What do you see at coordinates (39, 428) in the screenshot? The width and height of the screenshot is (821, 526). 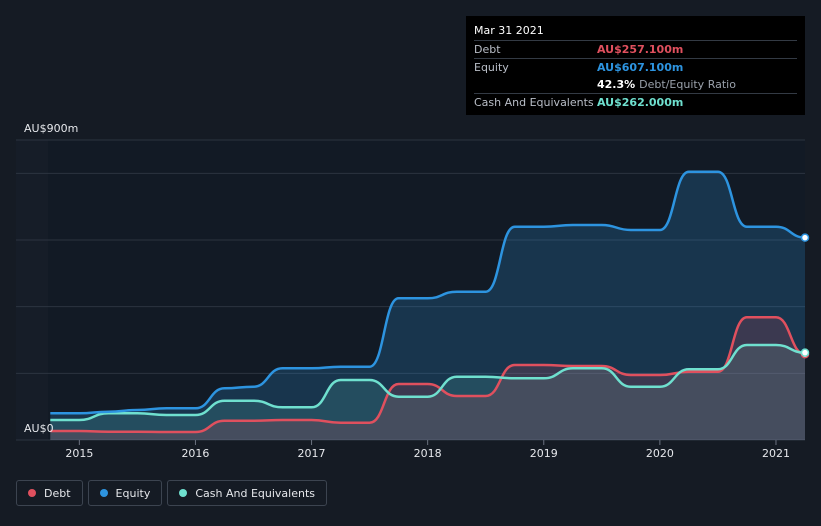 I see `y-axis-bottom-label: AU$0` at bounding box center [39, 428].